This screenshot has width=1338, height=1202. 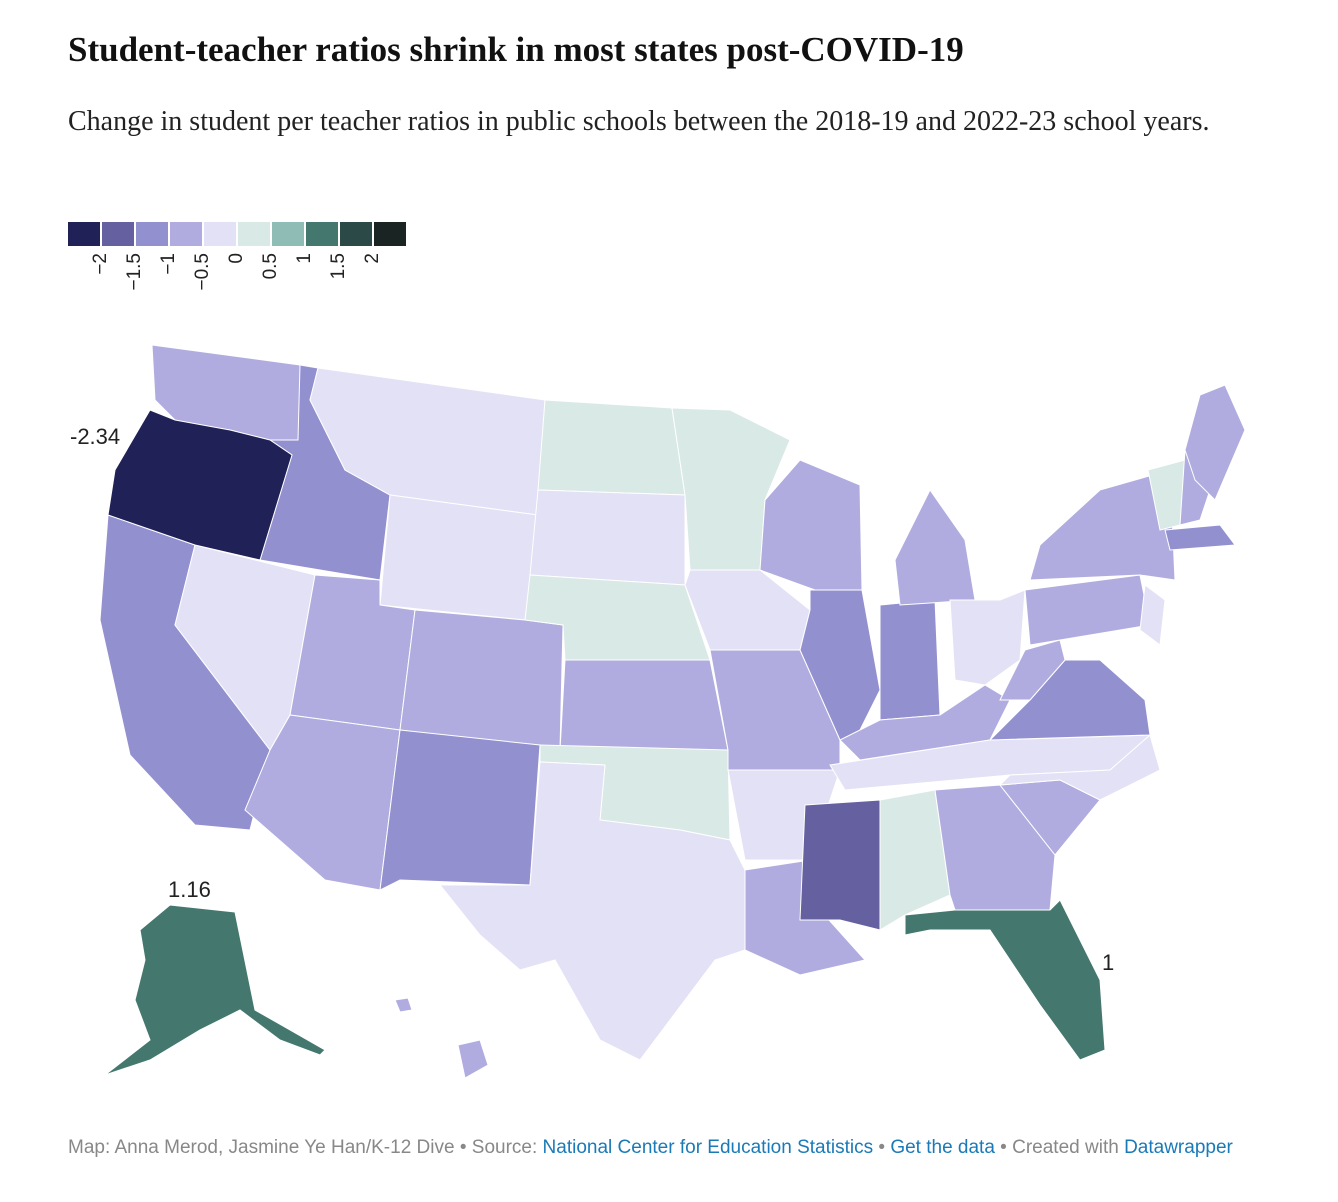 What do you see at coordinates (100, 264) in the screenshot?
I see `legend-tick-label: −2` at bounding box center [100, 264].